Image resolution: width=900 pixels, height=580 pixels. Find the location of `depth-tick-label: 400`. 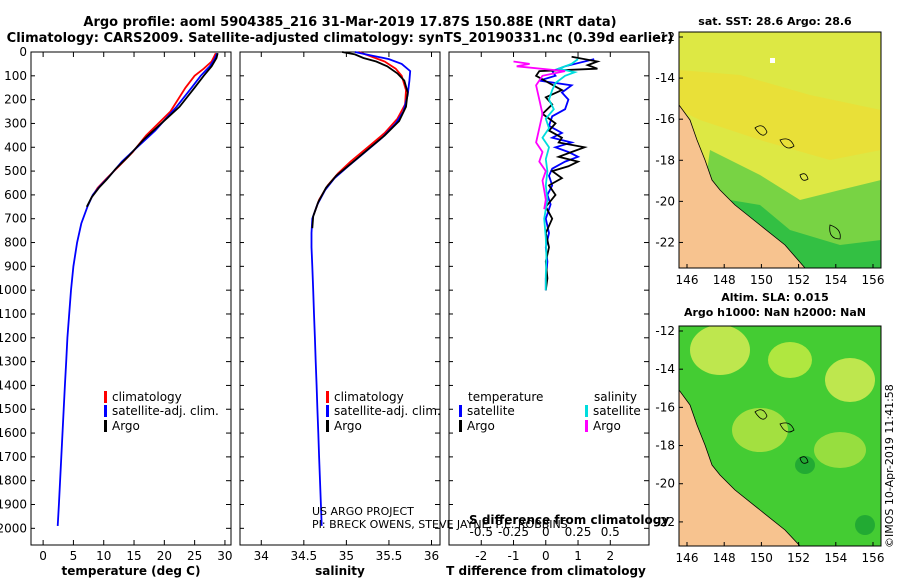

depth-tick-label: 400 is located at coordinates (15, 147).